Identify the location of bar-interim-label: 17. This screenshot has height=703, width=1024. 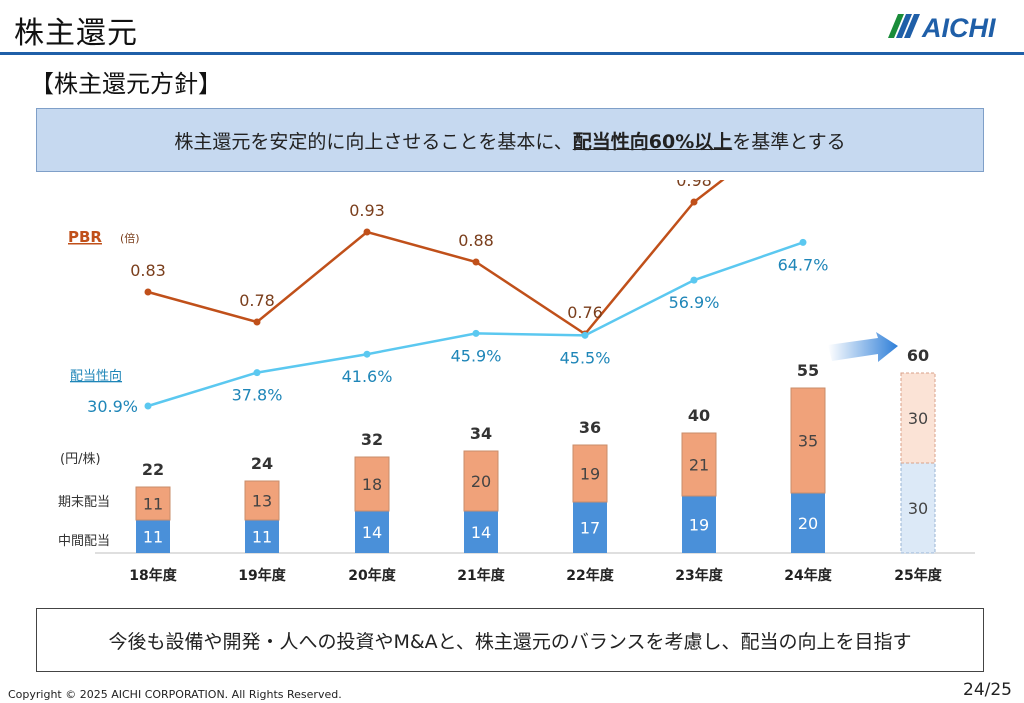
(590, 528).